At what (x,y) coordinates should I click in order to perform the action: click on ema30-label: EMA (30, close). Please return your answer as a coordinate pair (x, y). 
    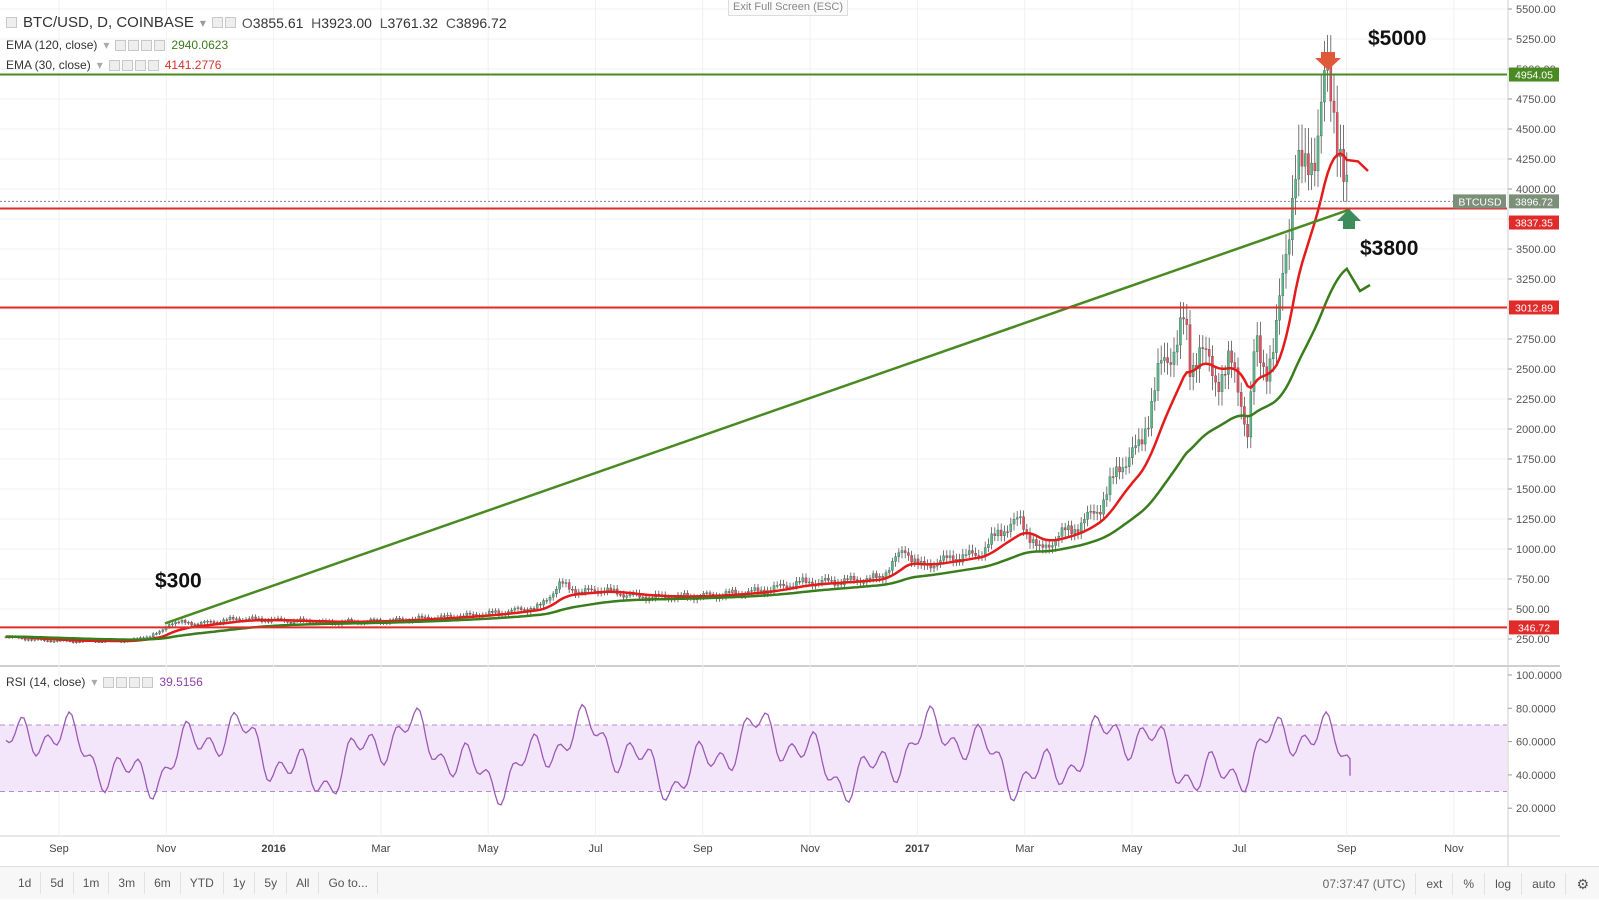
    Looking at the image, I should click on (48, 65).